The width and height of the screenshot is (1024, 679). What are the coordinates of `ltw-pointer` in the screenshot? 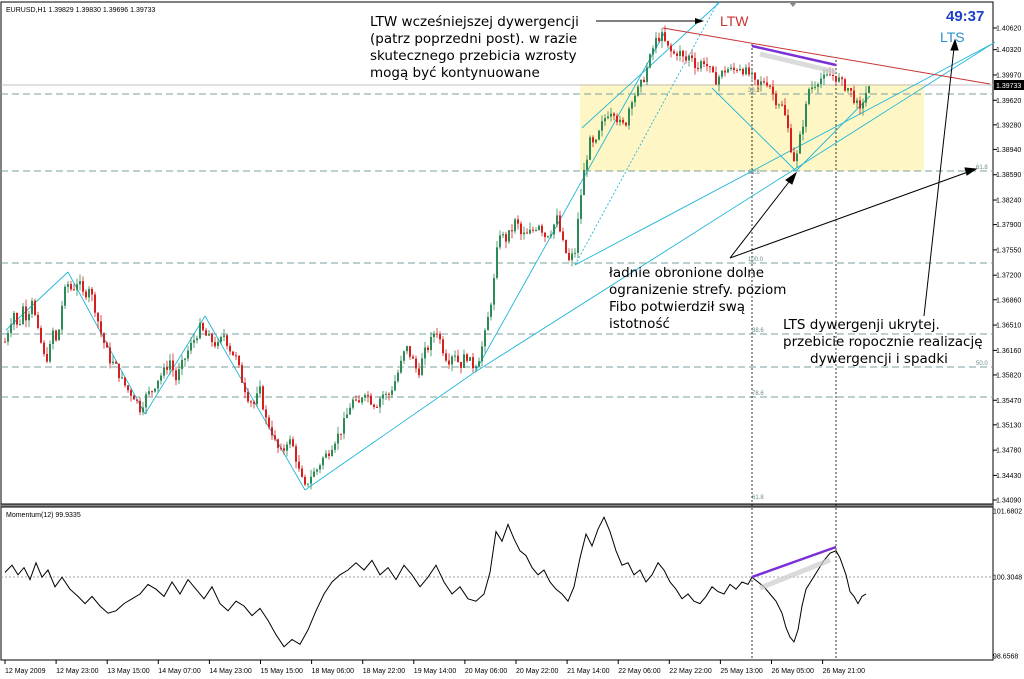 It's located at (650, 21).